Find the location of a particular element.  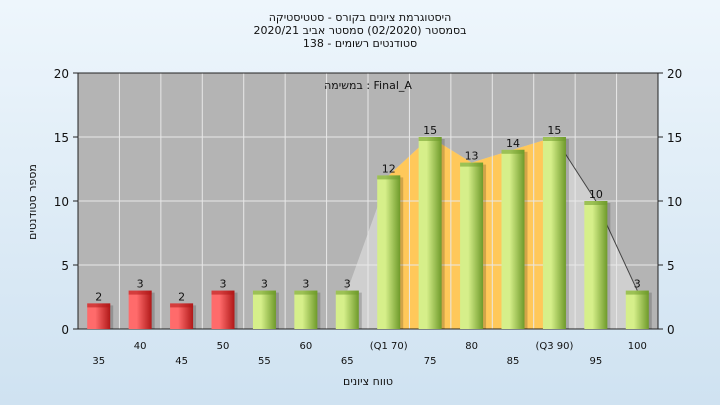

x-tick-label: 55 is located at coordinates (264, 361).